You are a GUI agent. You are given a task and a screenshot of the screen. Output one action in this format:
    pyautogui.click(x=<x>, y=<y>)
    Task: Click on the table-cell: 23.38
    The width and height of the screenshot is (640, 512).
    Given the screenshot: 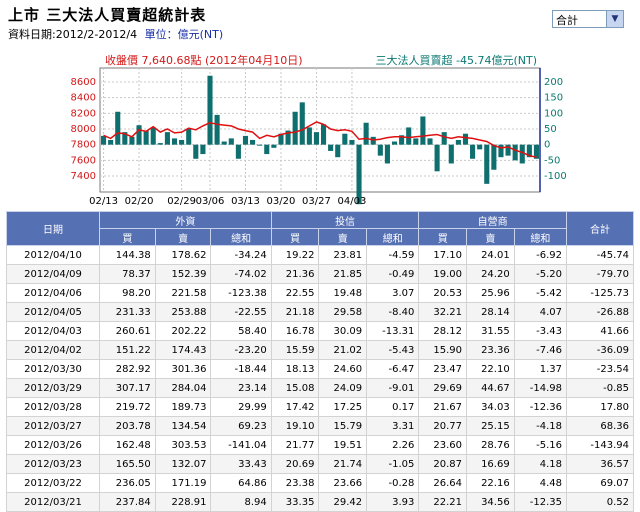 What is the action you would take?
    pyautogui.click(x=295, y=483)
    